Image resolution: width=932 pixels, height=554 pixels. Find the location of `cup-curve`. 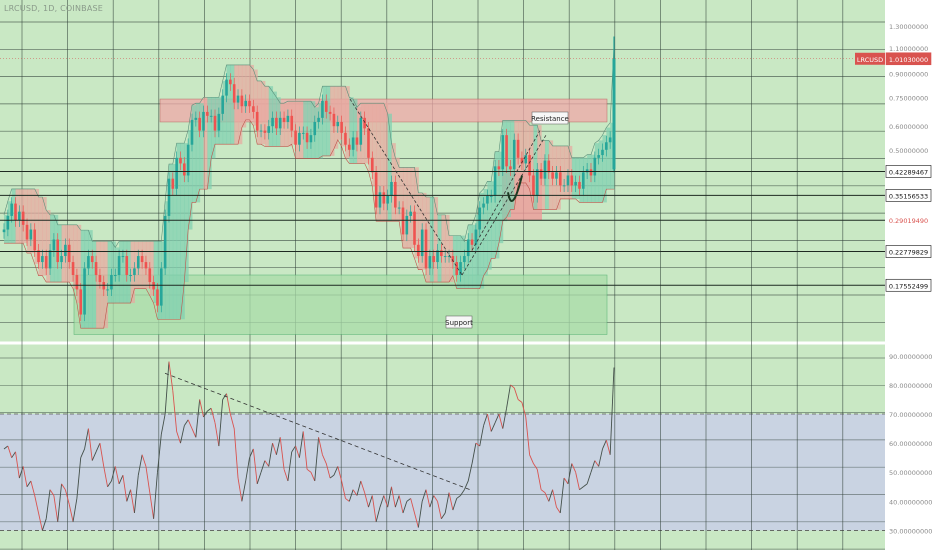

cup-curve is located at coordinates (515, 189).